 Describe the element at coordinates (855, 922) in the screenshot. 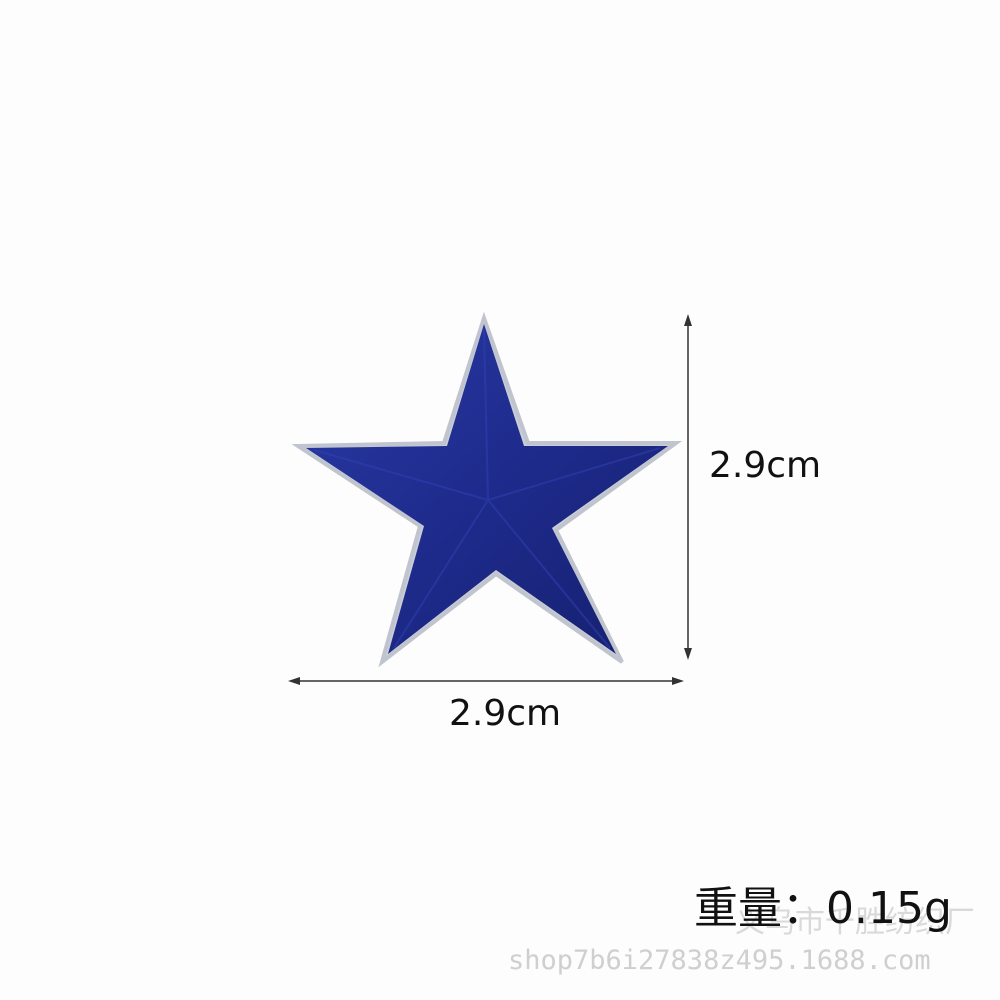

I see `shop-name-watermark: 义乌市千胜纺织厂` at that location.